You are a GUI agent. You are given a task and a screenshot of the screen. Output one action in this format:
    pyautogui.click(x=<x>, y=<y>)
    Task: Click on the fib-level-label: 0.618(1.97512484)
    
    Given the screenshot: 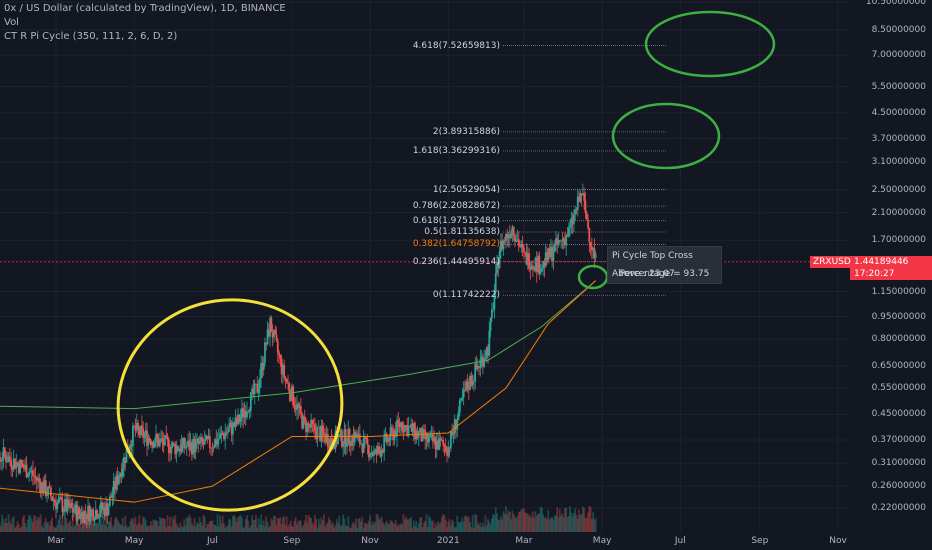 What is the action you would take?
    pyautogui.click(x=456, y=220)
    